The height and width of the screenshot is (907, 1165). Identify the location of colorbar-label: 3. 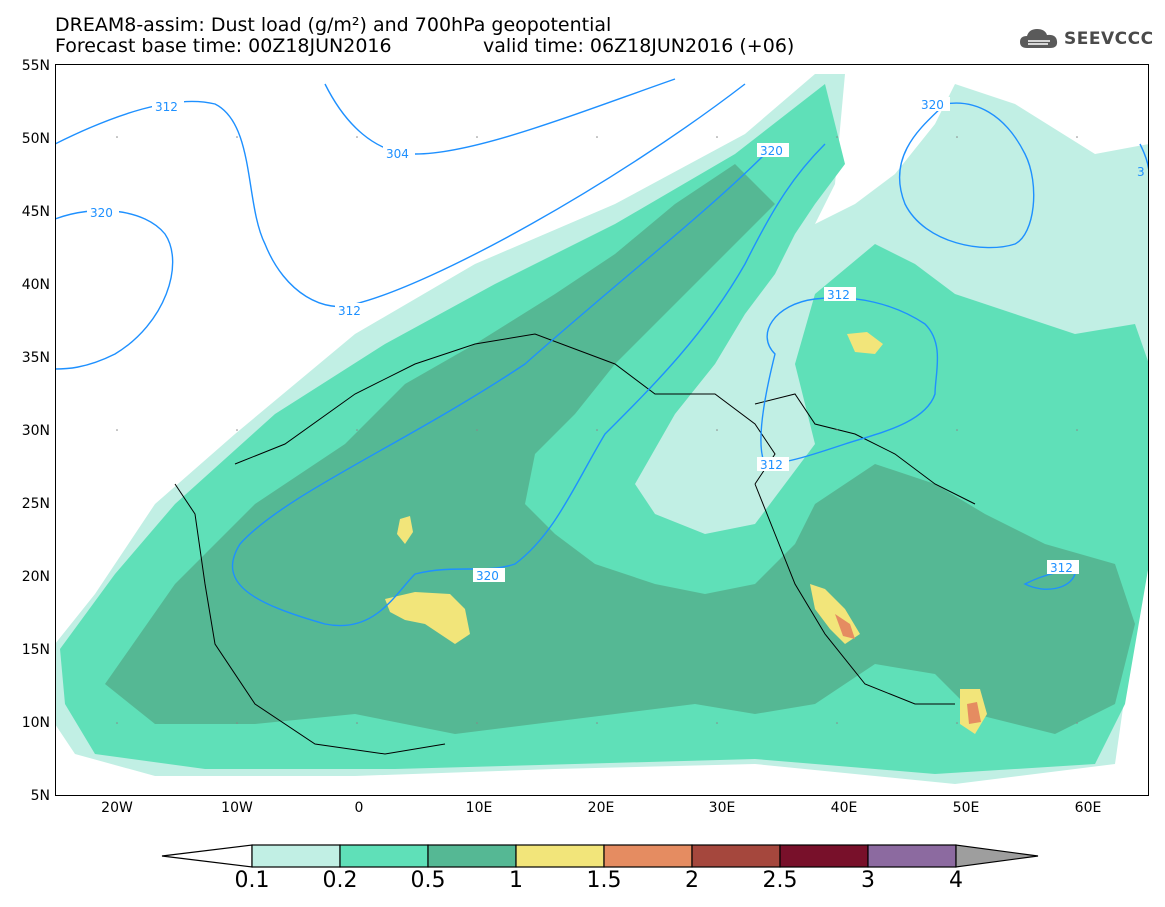
(868, 880).